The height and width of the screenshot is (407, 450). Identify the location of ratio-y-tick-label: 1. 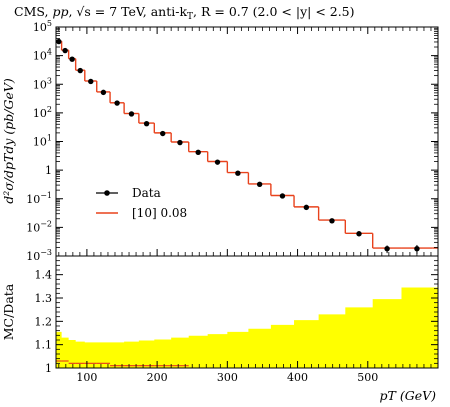
(48, 368).